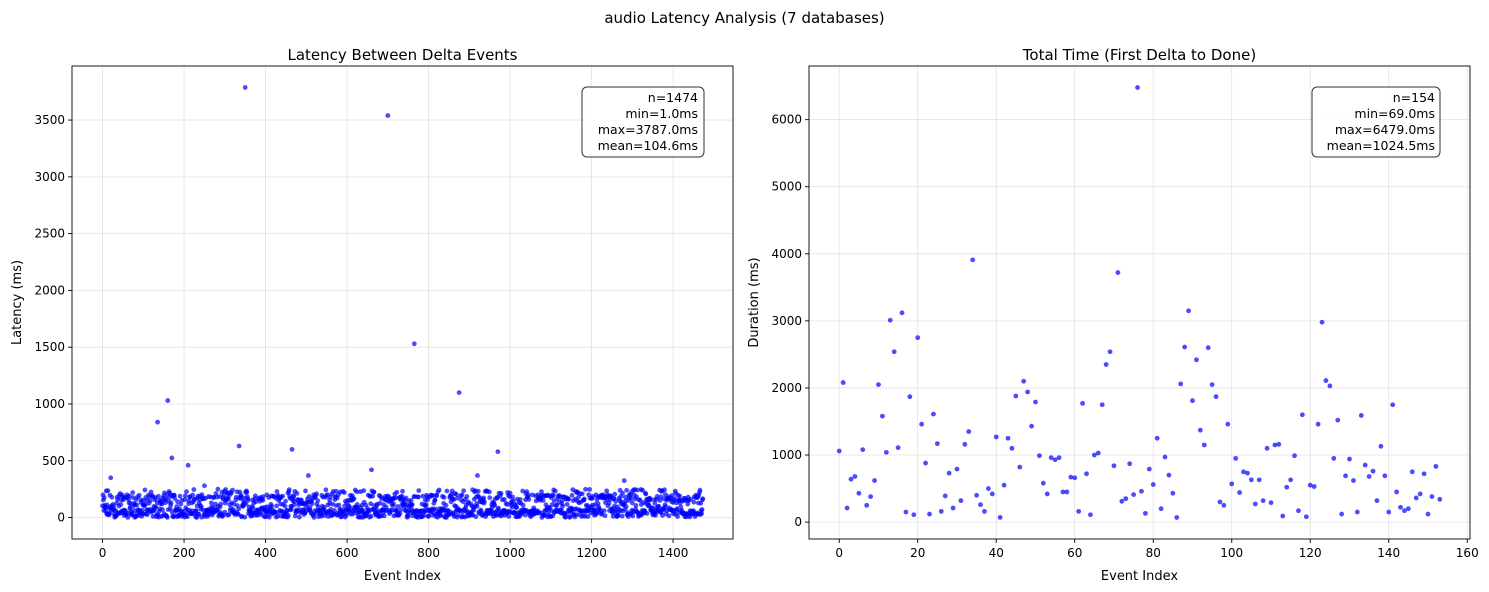 This screenshot has height=592, width=1489. Describe the element at coordinates (1394, 113) in the screenshot. I see `total-time-stat-min: min=69.0ms` at that location.